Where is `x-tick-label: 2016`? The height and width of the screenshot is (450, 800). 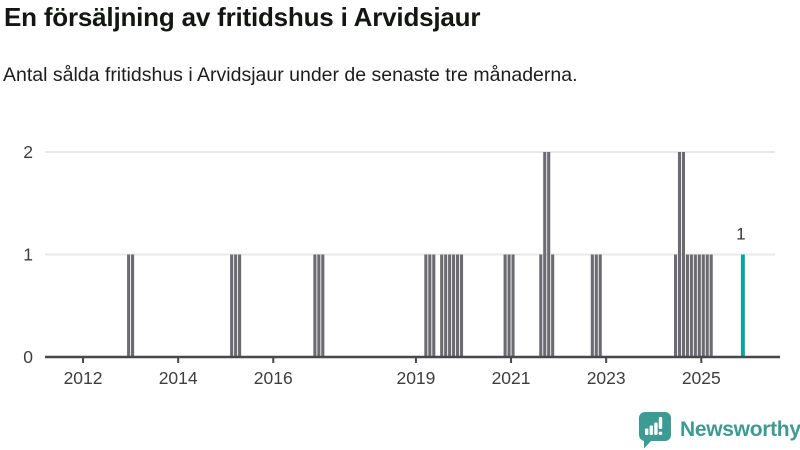
x-tick-label: 2016 is located at coordinates (273, 378).